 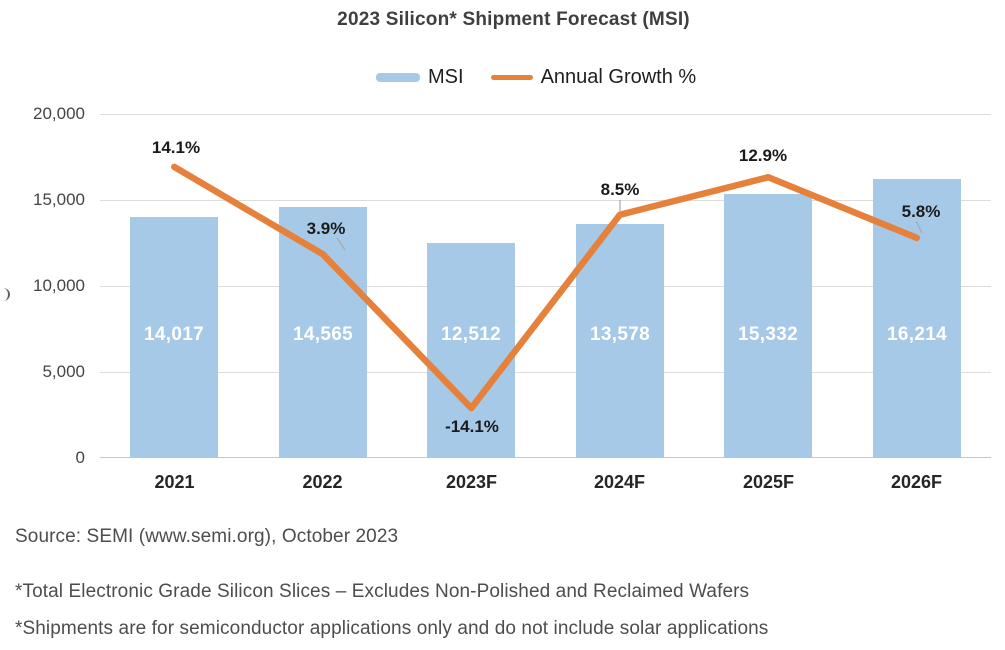 I want to click on legend: MSI Annual Growth %, so click(x=536, y=77).